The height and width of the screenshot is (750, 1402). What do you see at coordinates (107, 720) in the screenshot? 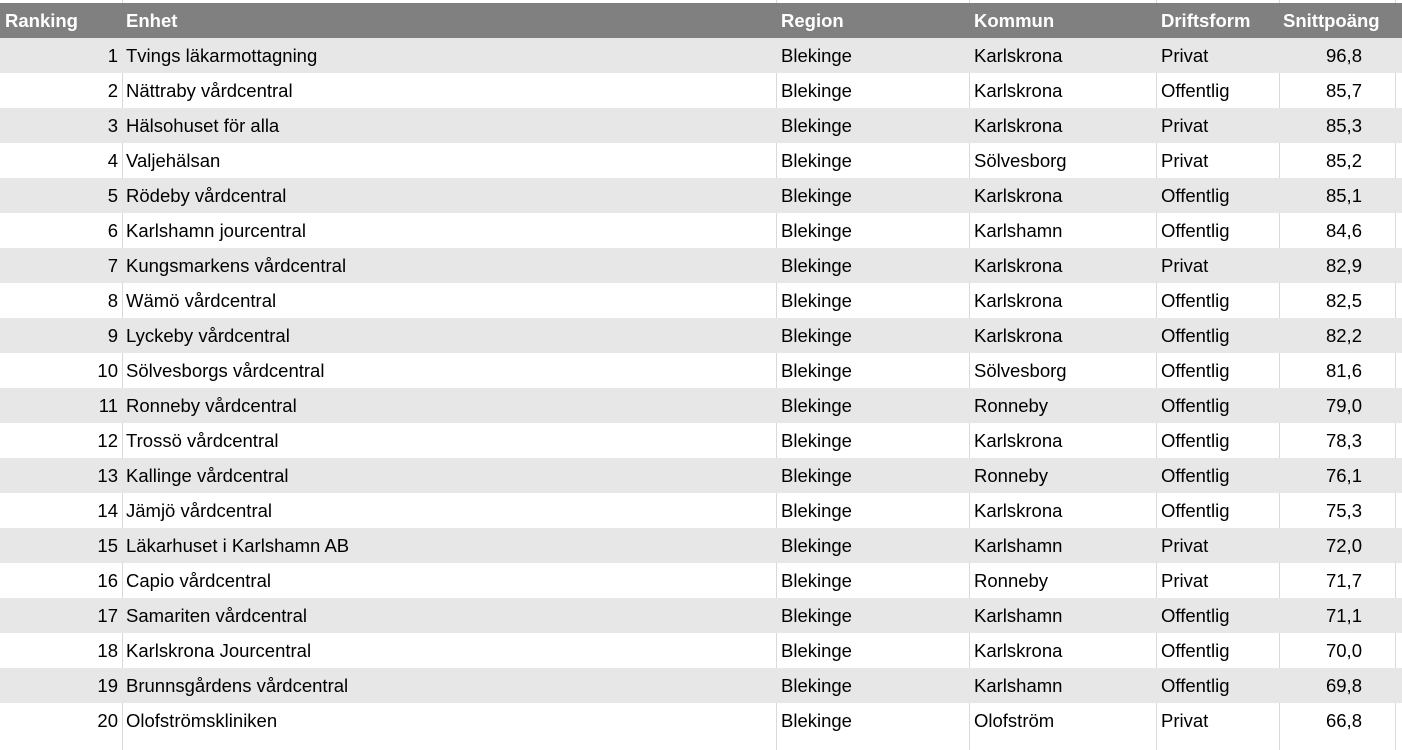
I see `cell-ranking: 20` at bounding box center [107, 720].